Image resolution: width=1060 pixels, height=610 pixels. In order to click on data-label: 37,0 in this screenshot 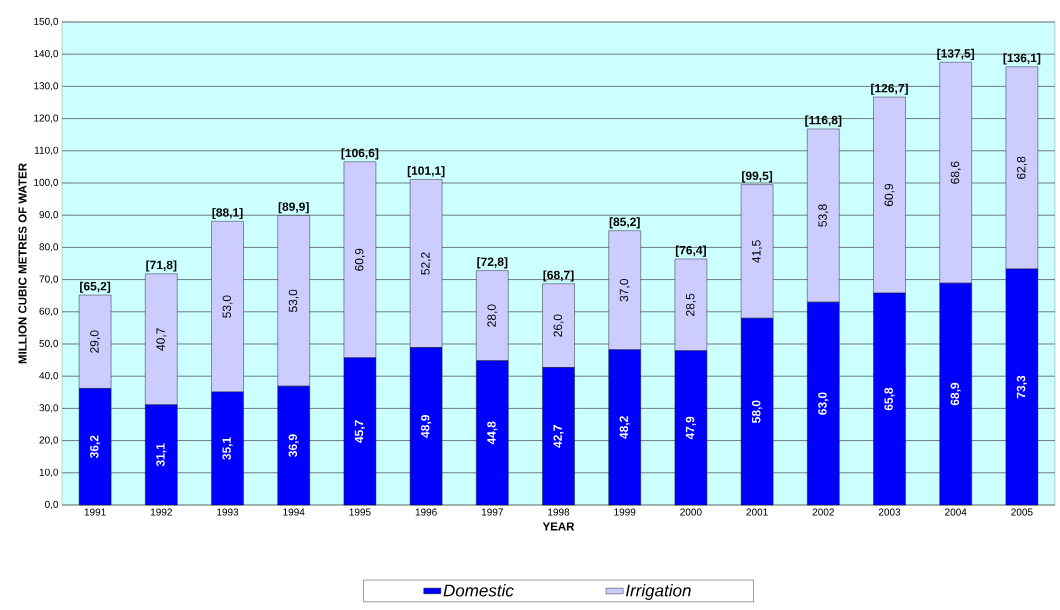, I will do `click(624, 290)`.